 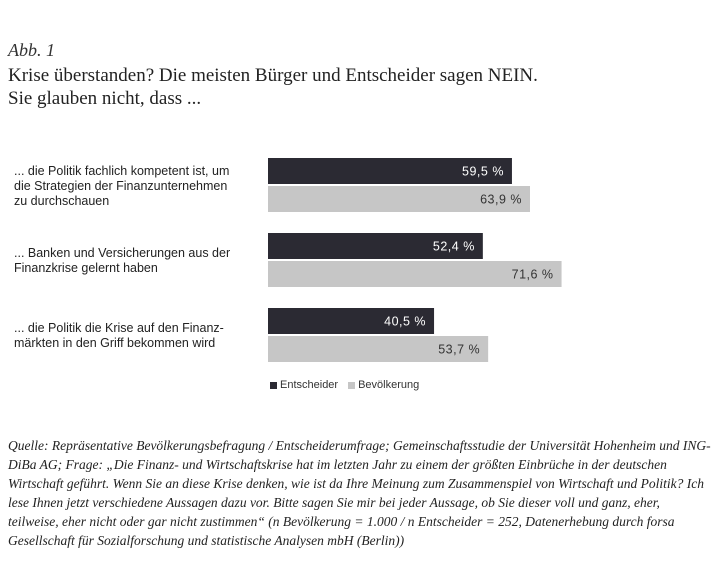 I want to click on data-label-bevoelkerung-1: 63,9 %, so click(x=501, y=200).